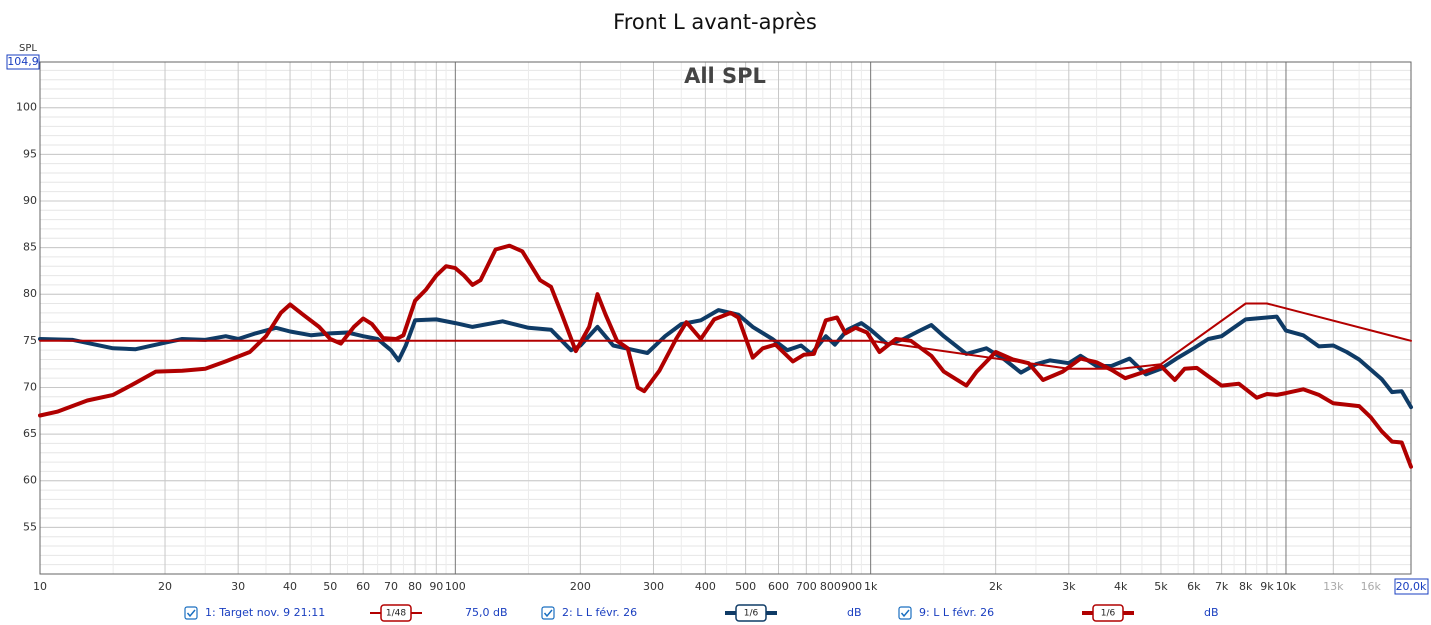  I want to click on x-tick-label: 3k, so click(1069, 586).